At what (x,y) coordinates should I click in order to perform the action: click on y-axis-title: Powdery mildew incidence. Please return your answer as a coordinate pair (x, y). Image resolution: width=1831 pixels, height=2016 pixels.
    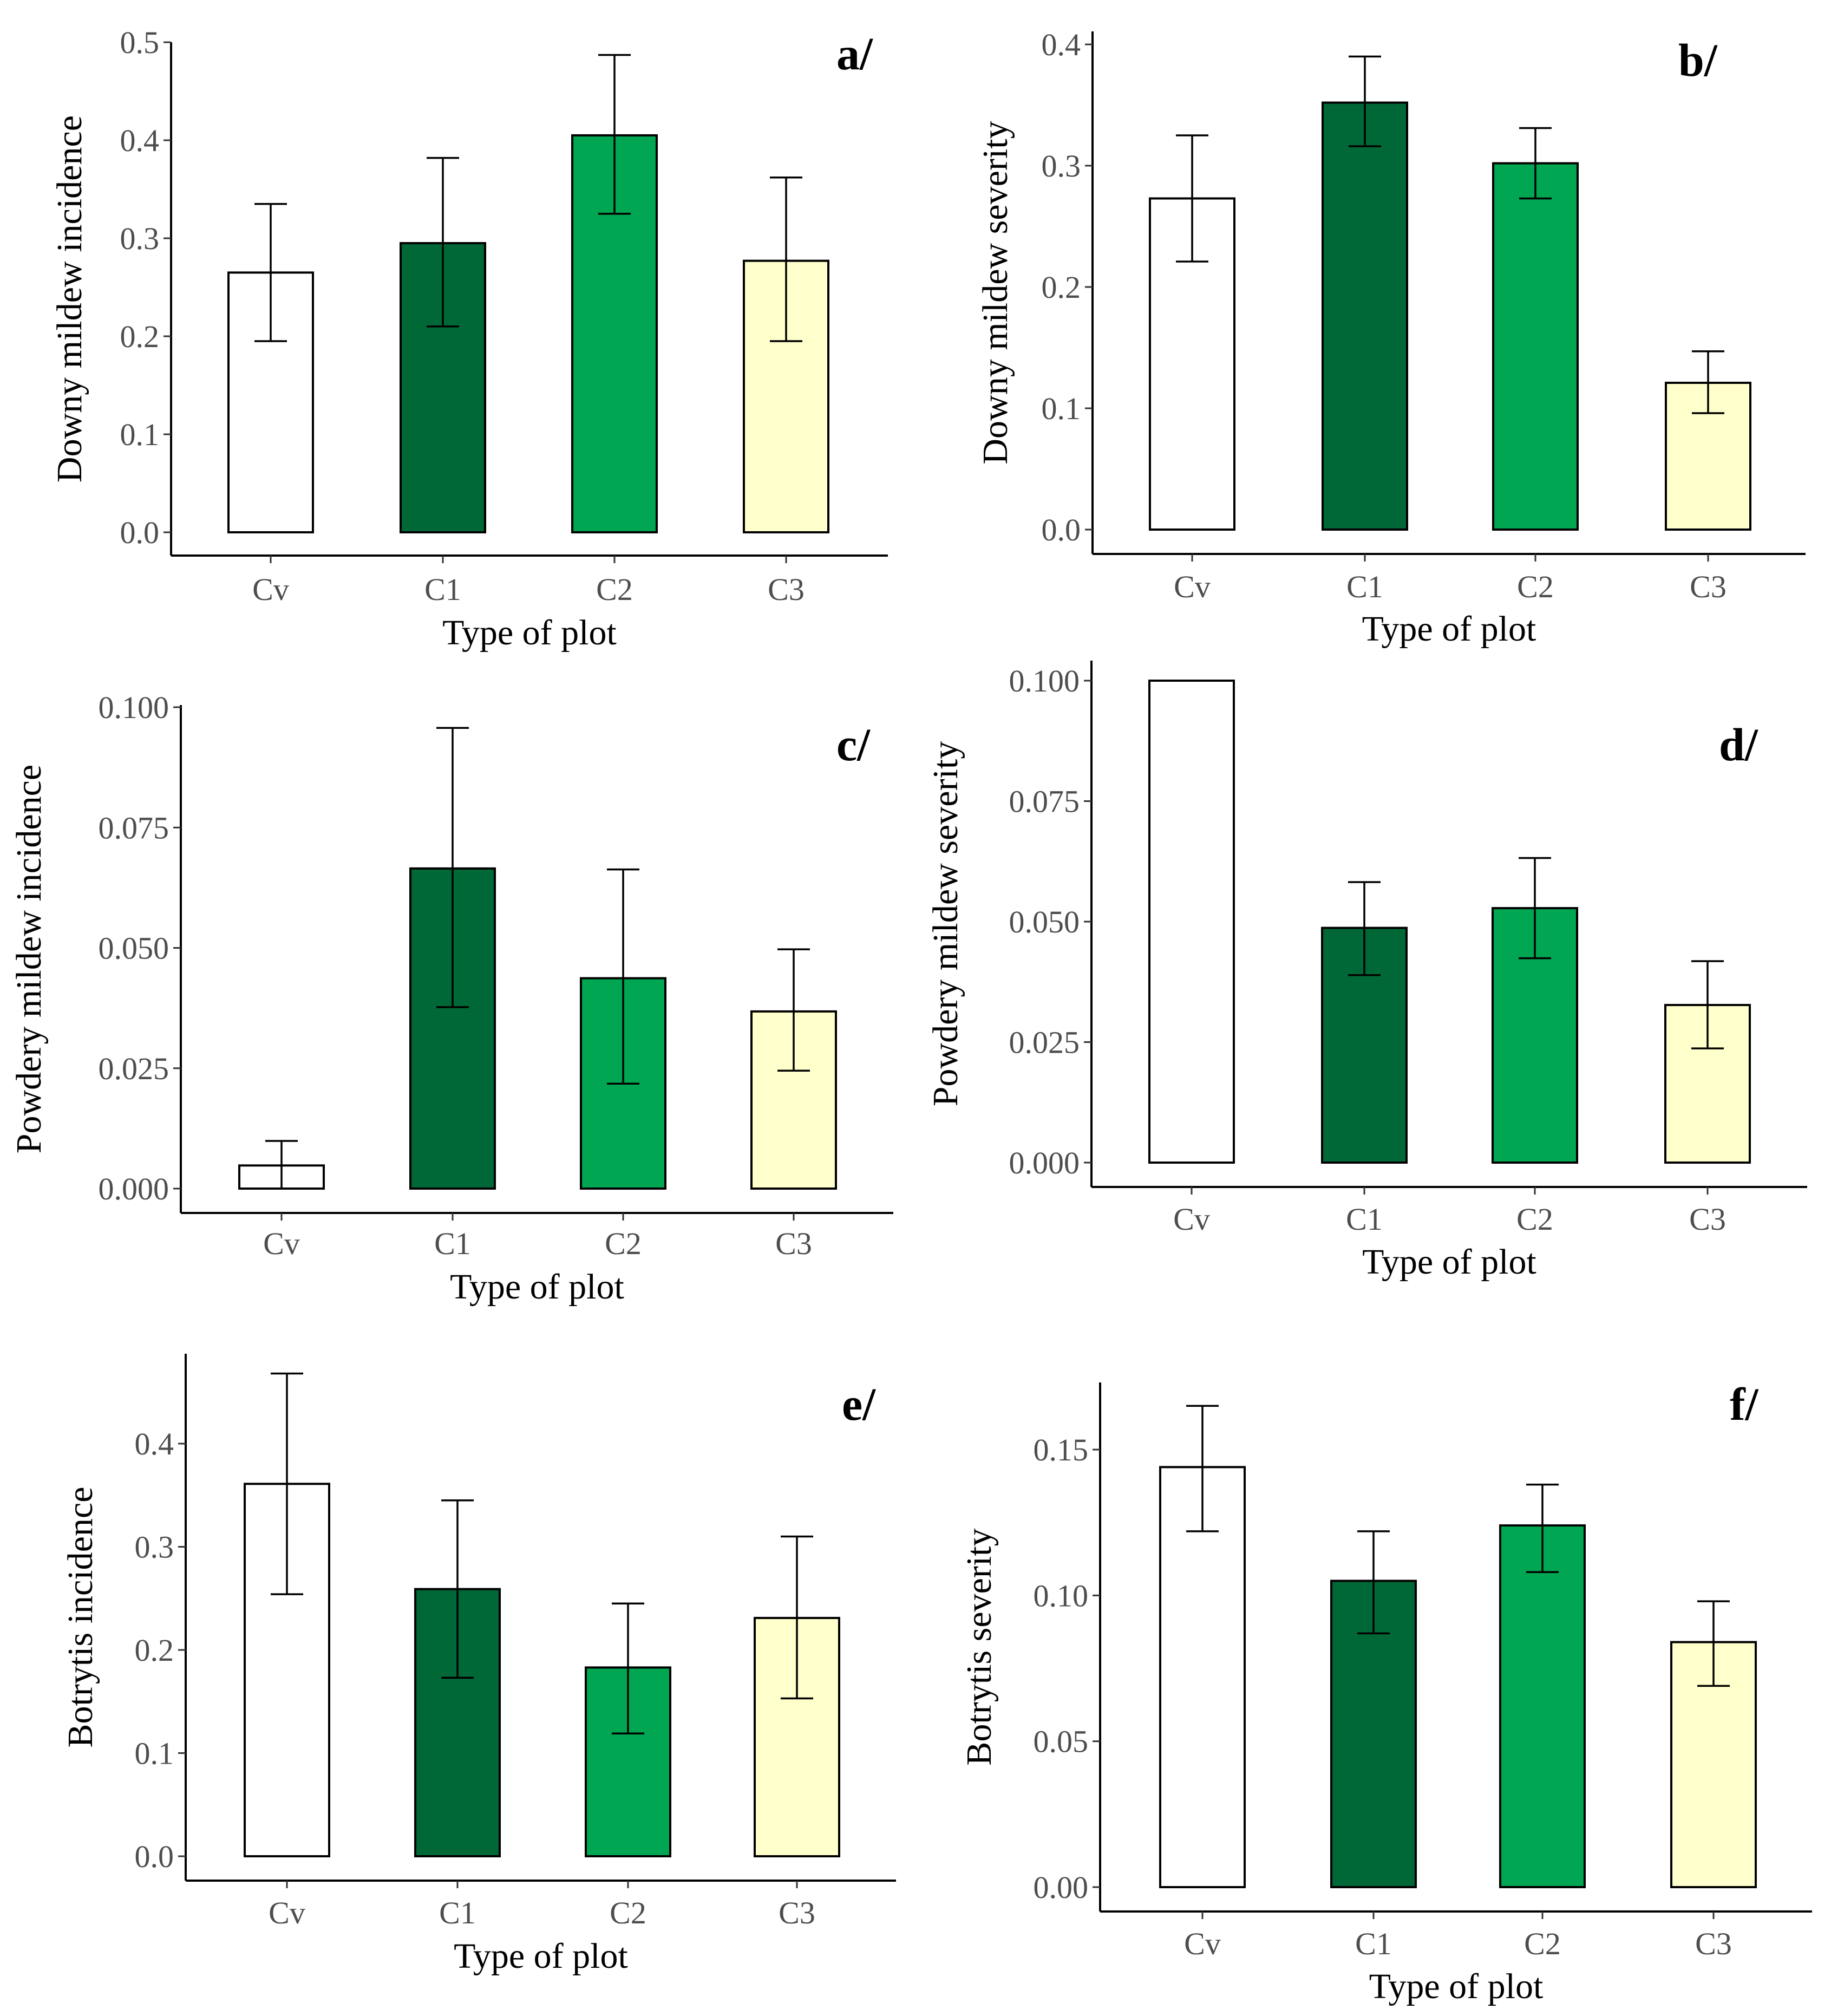
    Looking at the image, I should click on (29, 959).